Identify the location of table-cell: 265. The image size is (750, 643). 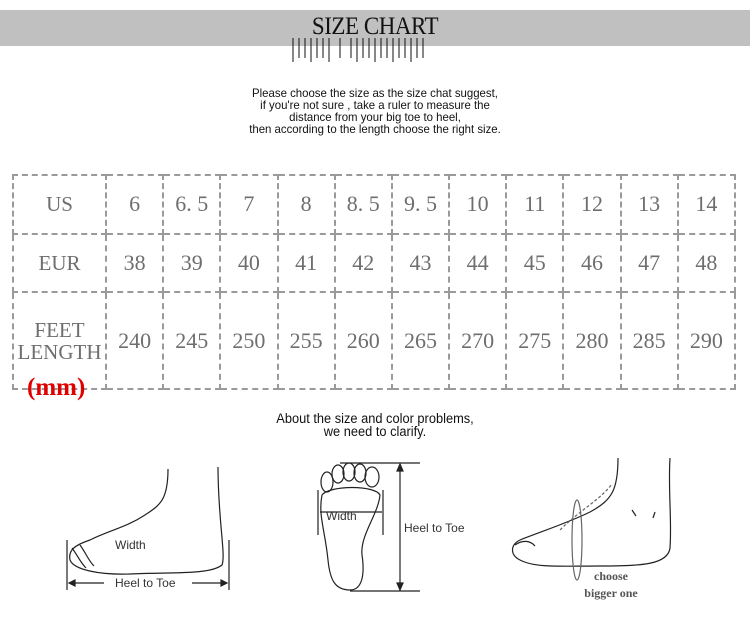
(420, 340).